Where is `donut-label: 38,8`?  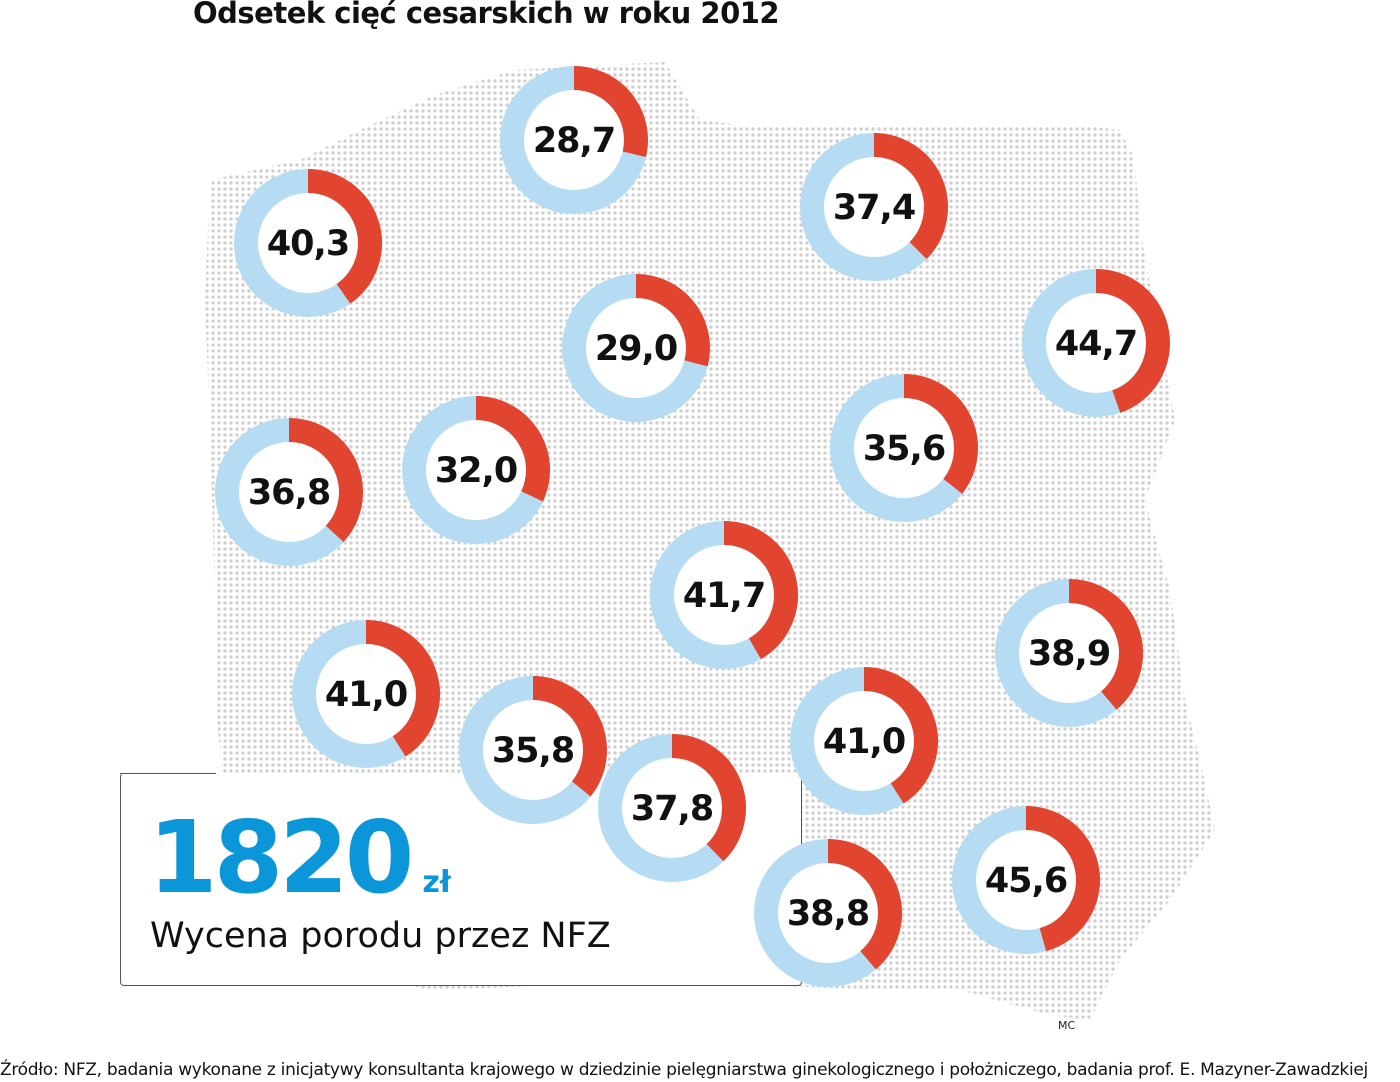 donut-label: 38,8 is located at coordinates (828, 914).